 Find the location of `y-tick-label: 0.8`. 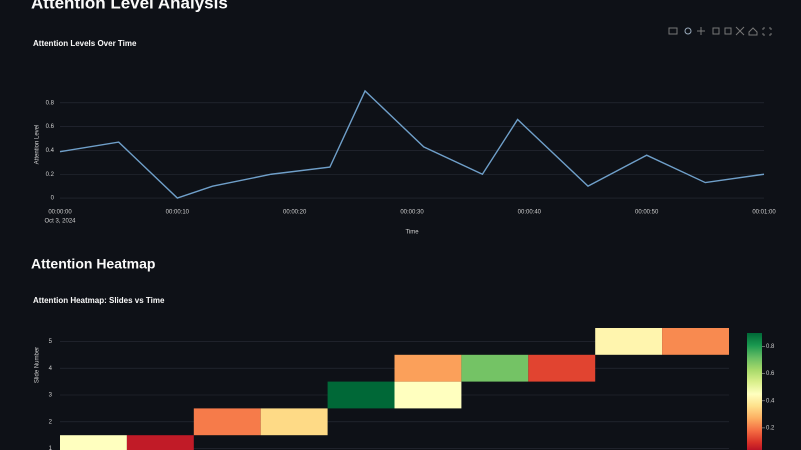

y-tick-label: 0.8 is located at coordinates (50, 103).